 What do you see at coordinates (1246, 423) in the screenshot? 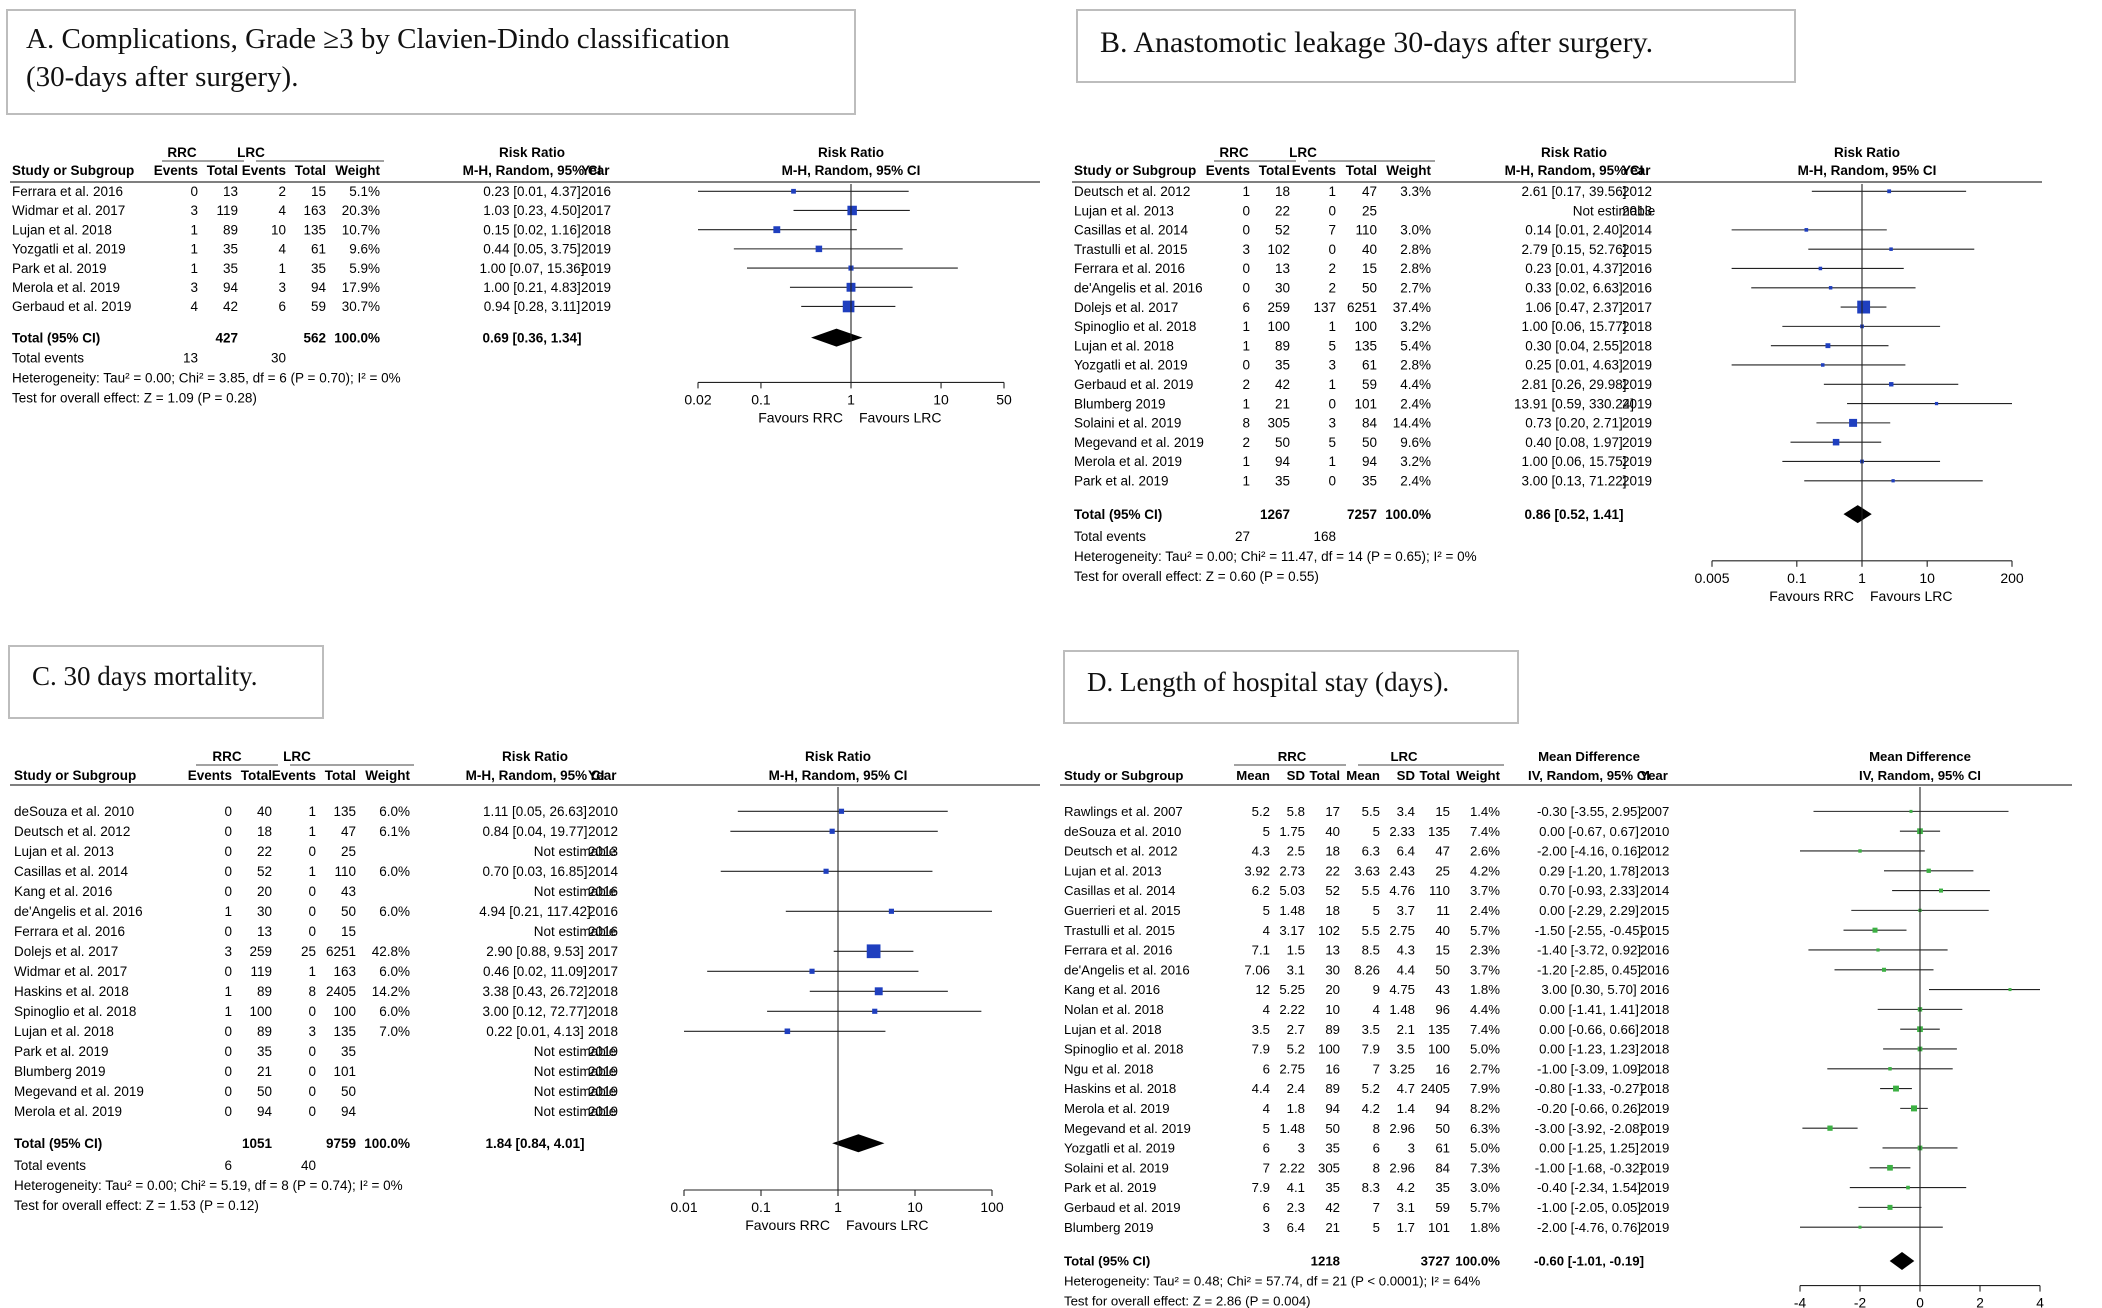
I see `study-cell: 8` at bounding box center [1246, 423].